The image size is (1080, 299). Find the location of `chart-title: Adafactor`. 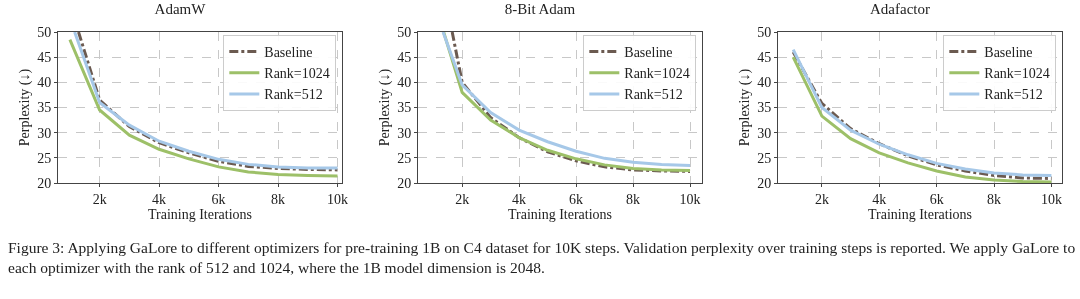

chart-title: Adafactor is located at coordinates (900, 8).